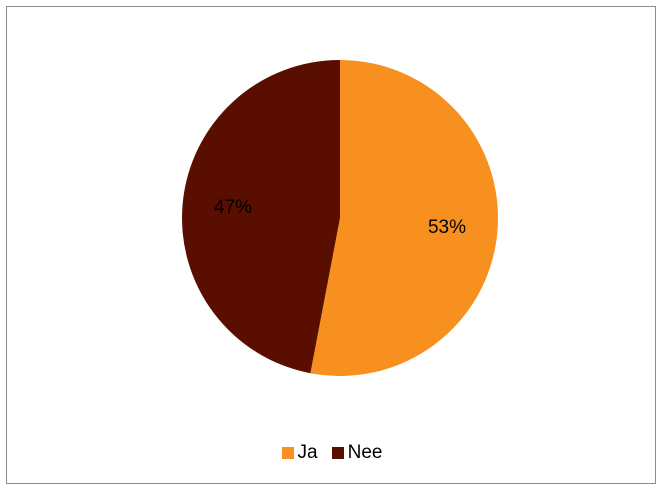 This screenshot has width=664, height=492. Describe the element at coordinates (365, 452) in the screenshot. I see `legend-label-nee: Nee` at that location.